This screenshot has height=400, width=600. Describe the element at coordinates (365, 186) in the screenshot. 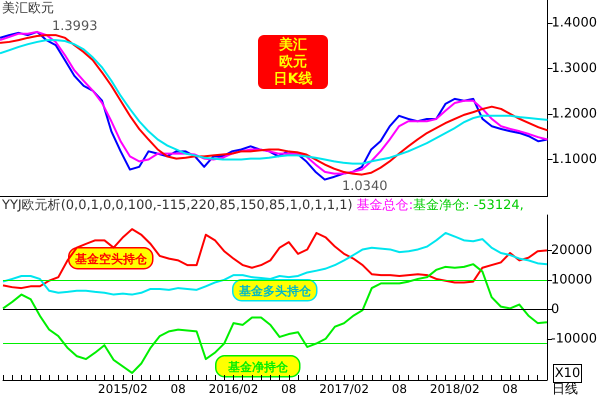

I see `annotation: 1.0340` at that location.